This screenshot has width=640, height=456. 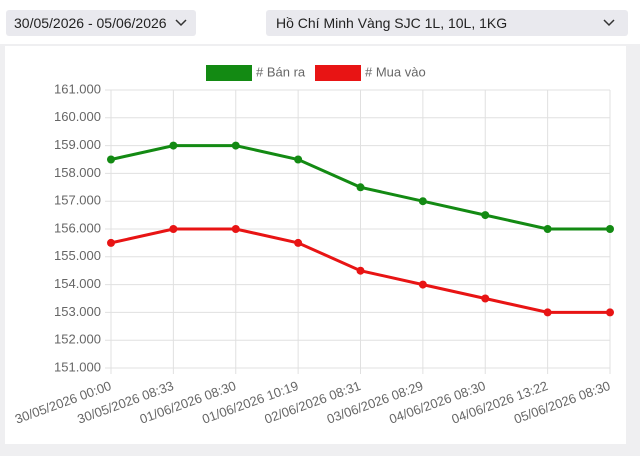 I want to click on y-tick-label: 153.000, so click(x=77, y=311).